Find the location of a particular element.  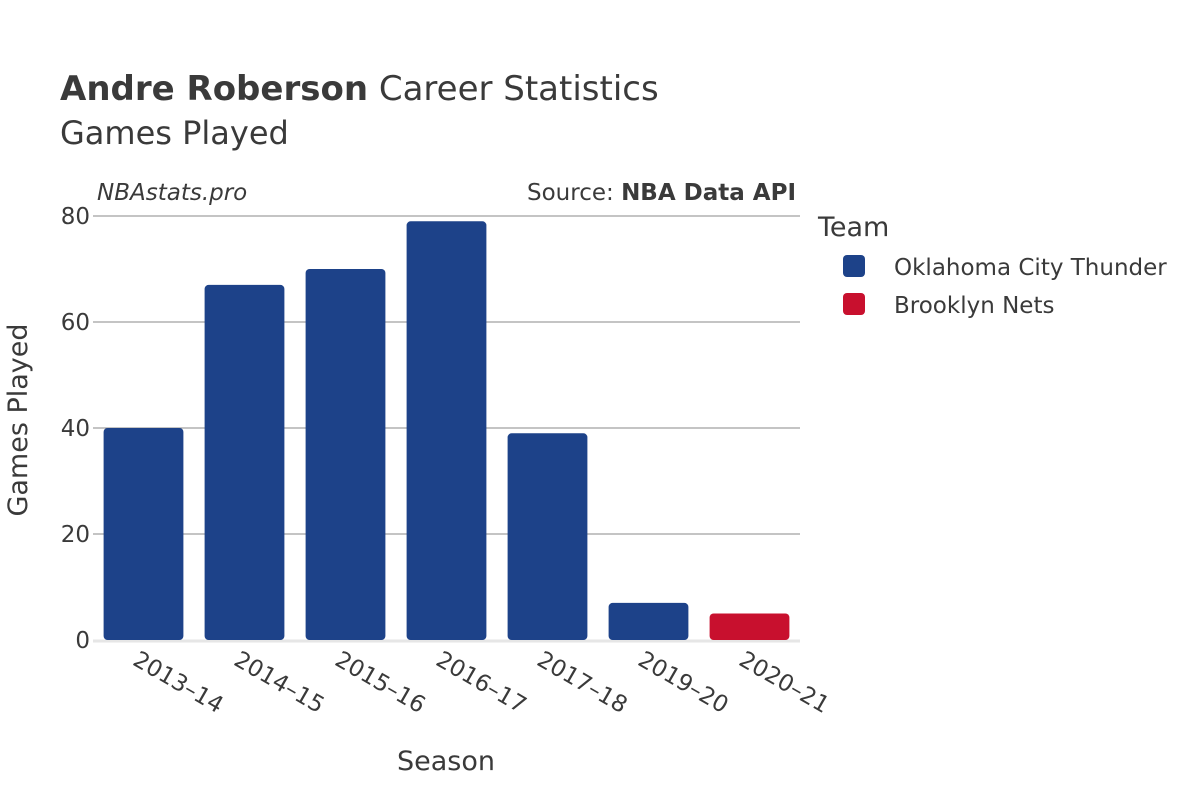

x-tick-label: 2016–17 is located at coordinates (481, 683).